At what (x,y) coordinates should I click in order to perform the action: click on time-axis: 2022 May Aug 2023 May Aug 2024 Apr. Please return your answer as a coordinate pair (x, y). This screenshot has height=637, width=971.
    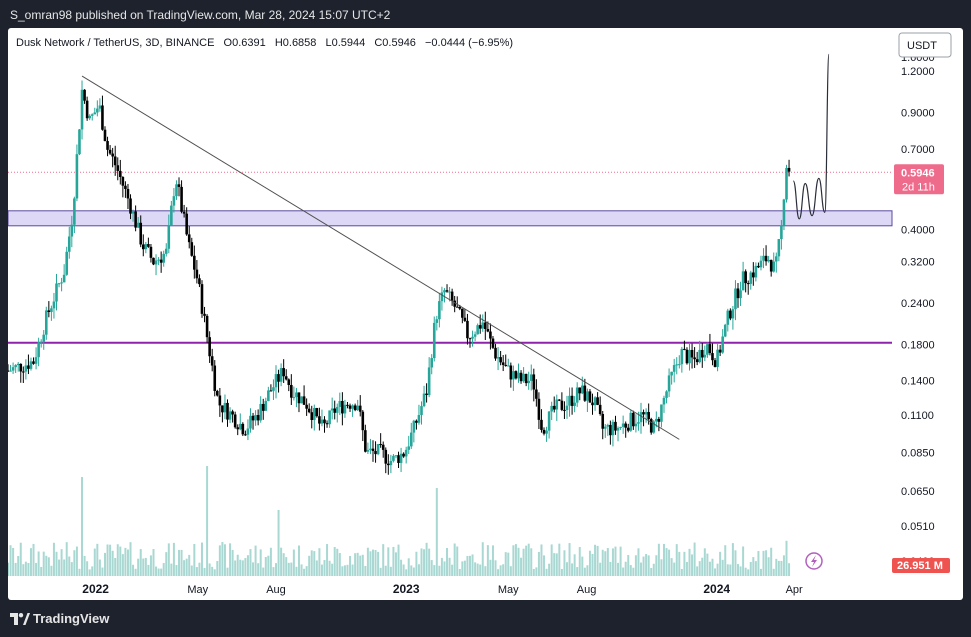
    Looking at the image, I should click on (442, 589).